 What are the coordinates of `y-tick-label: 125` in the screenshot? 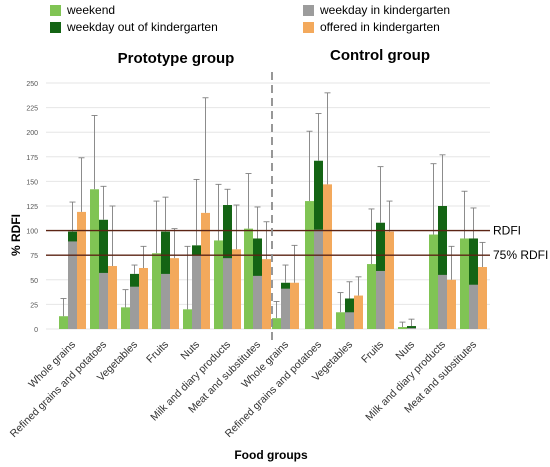 It's located at (32, 207).